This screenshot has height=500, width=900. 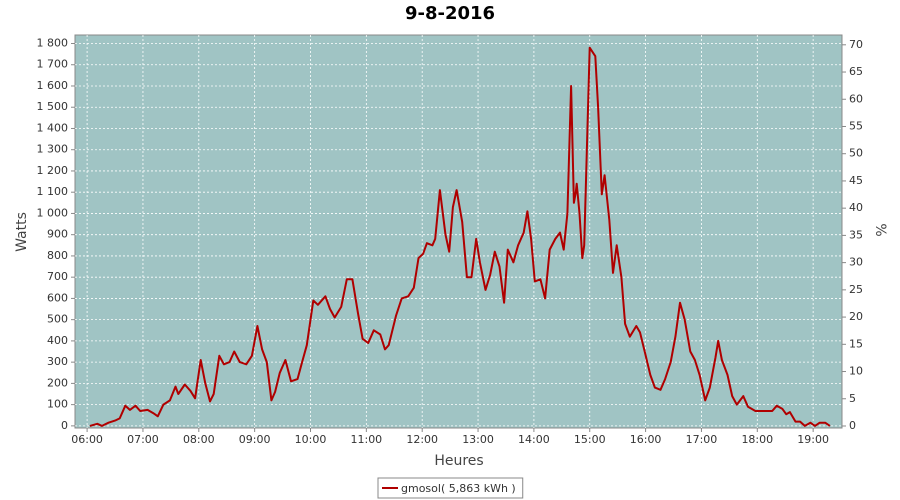 What do you see at coordinates (53, 85) in the screenshot?
I see `y-tick-label: 1 600` at bounding box center [53, 85].